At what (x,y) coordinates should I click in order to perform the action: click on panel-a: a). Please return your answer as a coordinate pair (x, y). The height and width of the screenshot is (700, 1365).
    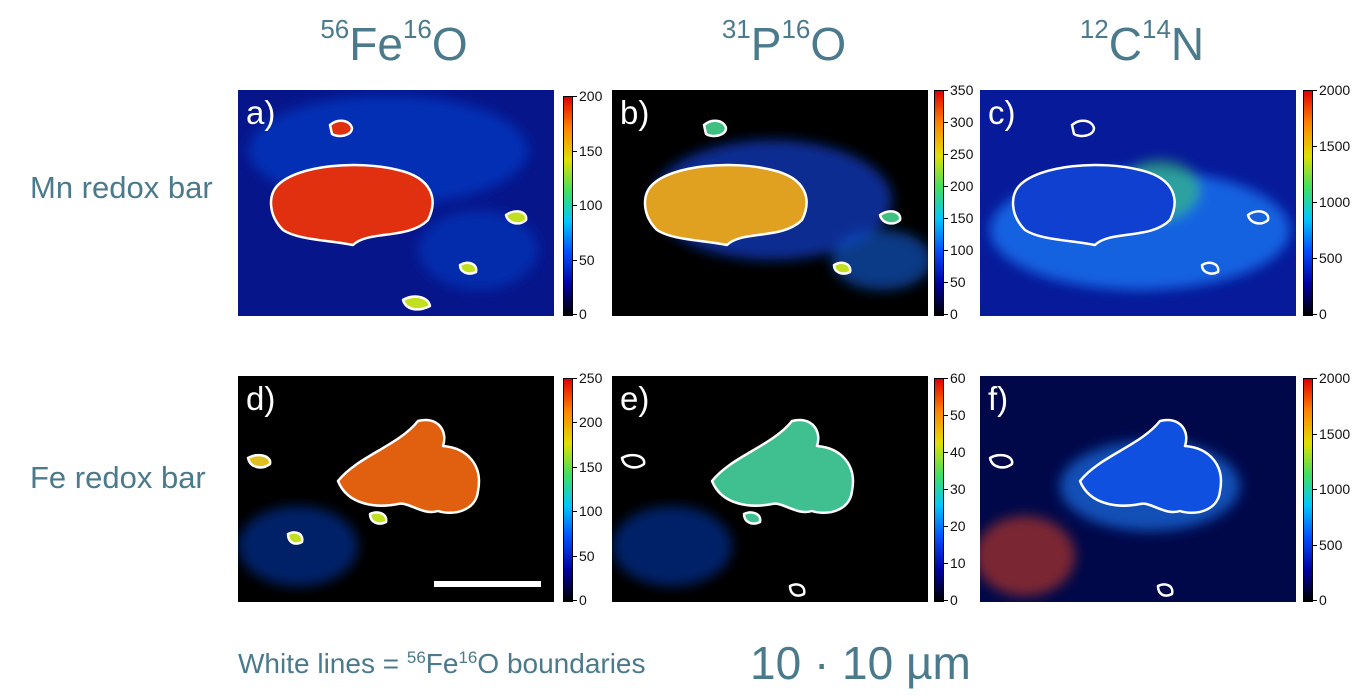
    Looking at the image, I should click on (396, 203).